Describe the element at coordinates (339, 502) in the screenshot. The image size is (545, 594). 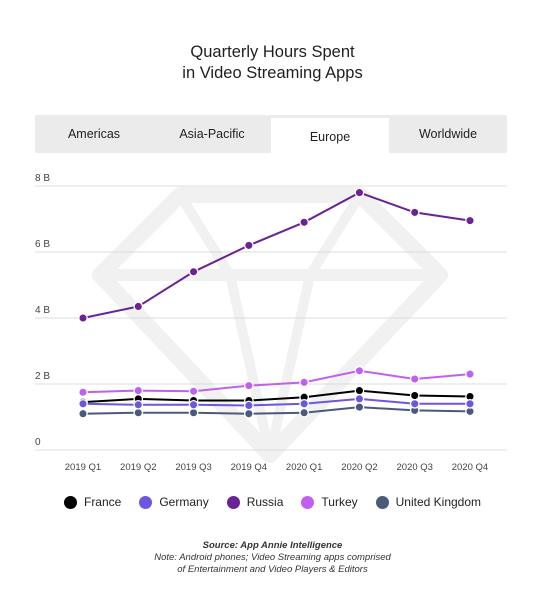
I see `legend-label: Turkey` at that location.